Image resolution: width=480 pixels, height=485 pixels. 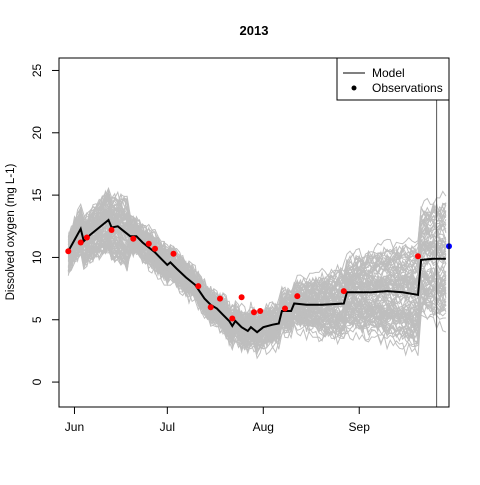 What do you see at coordinates (263, 427) in the screenshot?
I see `x-tick-label: Aug` at bounding box center [263, 427].